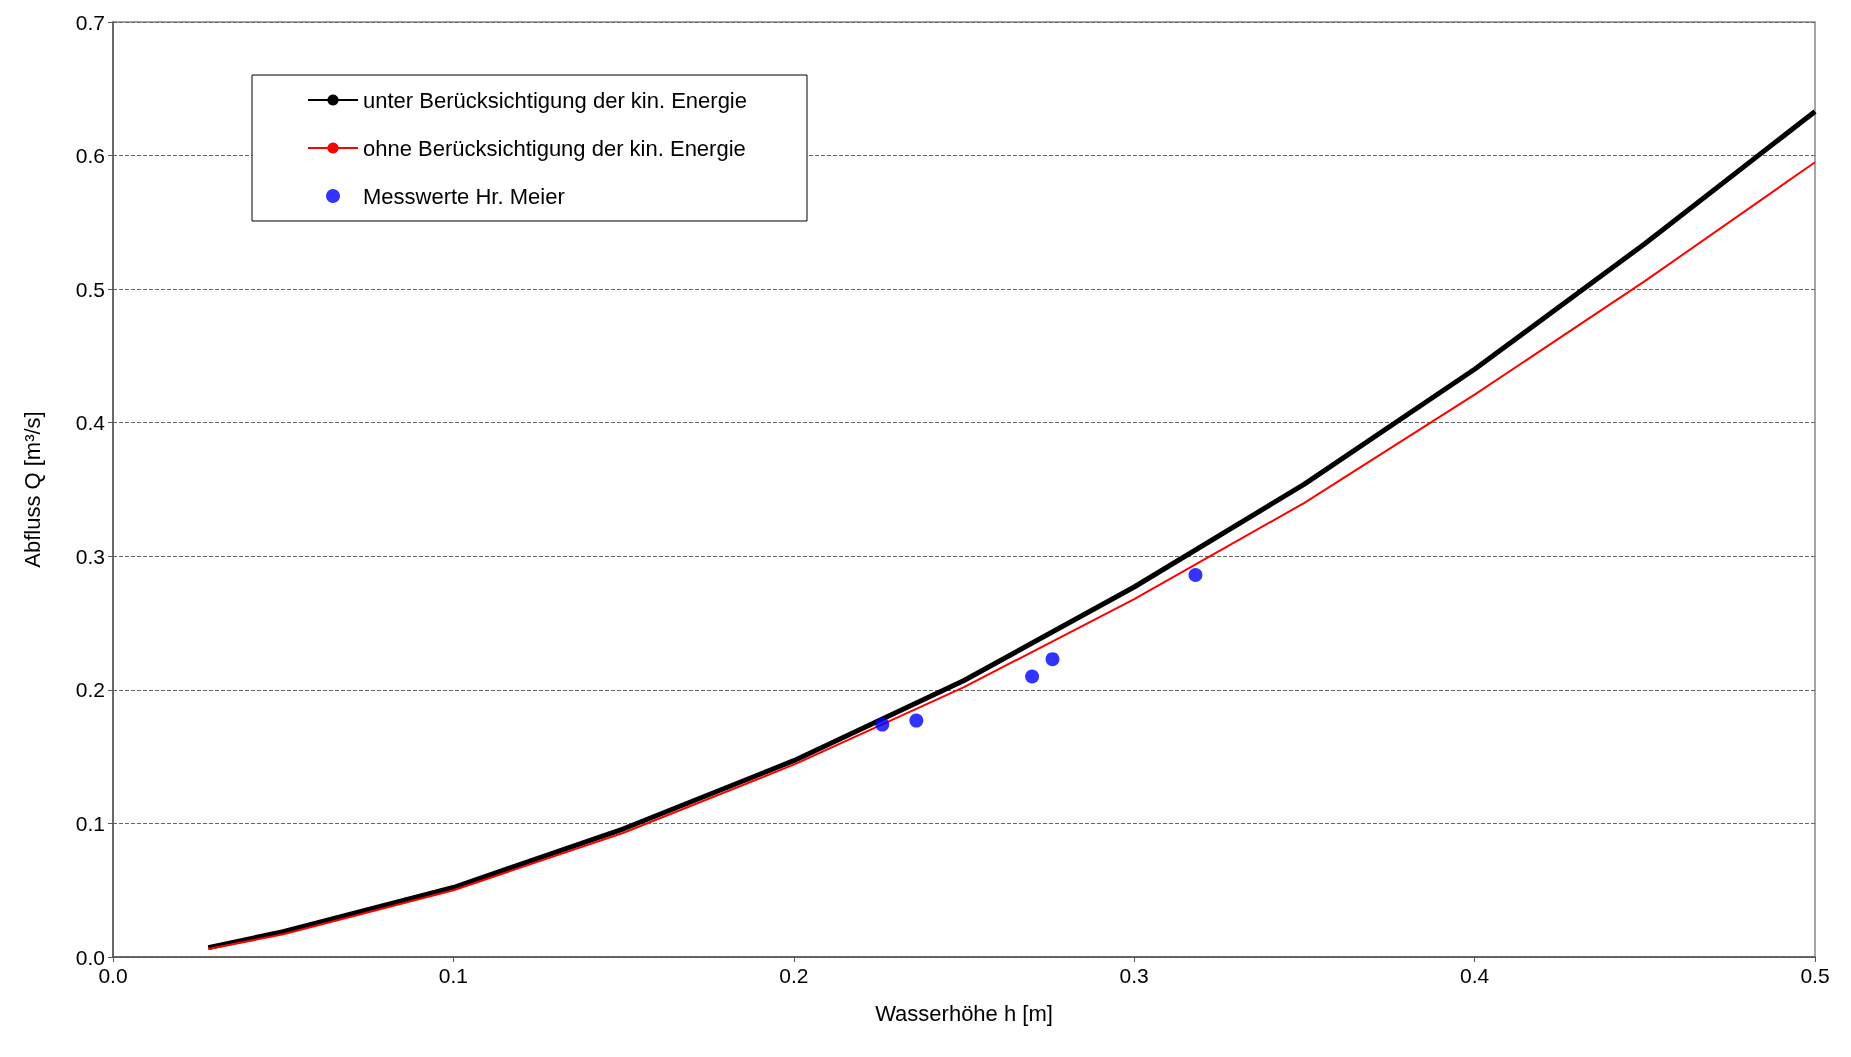  I want to click on y-tick-label: 0.3, so click(90, 556).